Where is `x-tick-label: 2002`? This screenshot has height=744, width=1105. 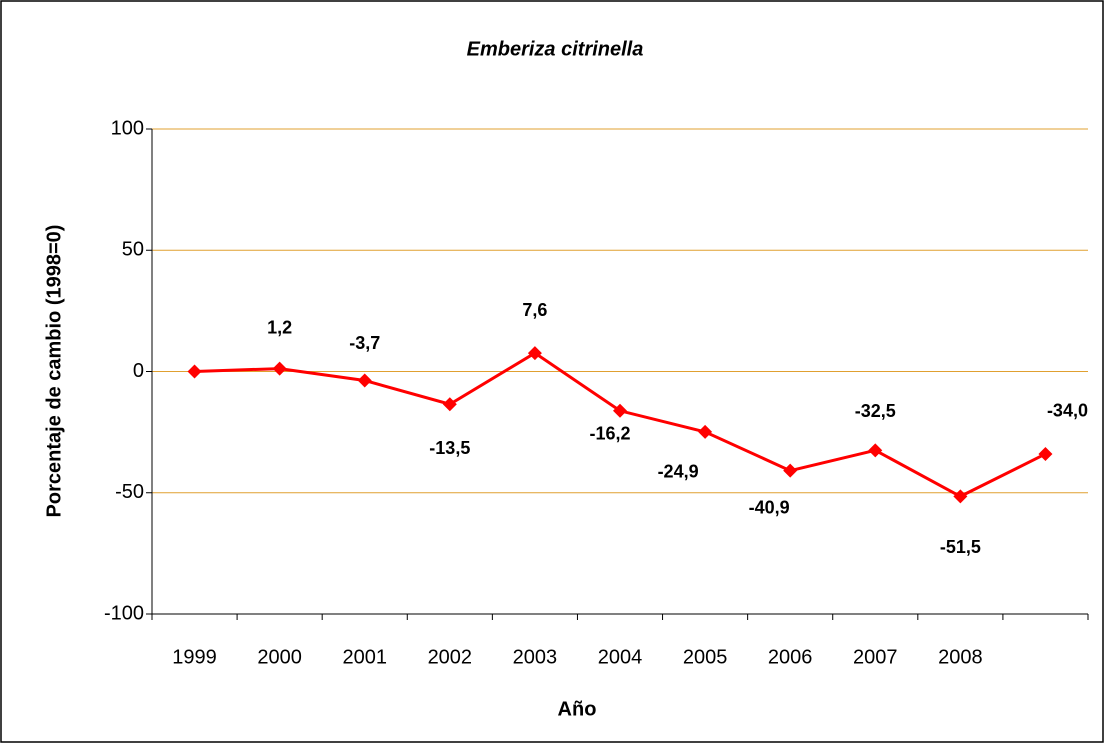 x-tick-label: 2002 is located at coordinates (450, 657).